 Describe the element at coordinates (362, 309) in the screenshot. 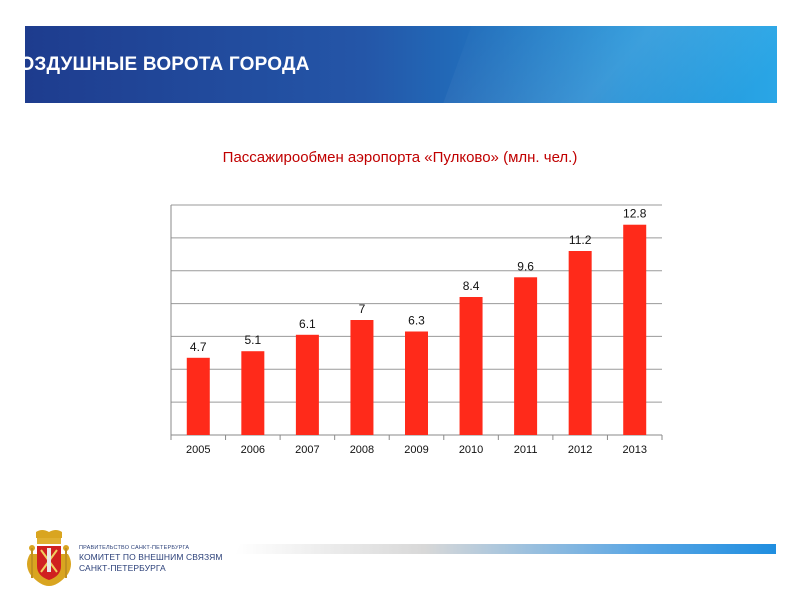

I see `data-label-2008: 7` at that location.